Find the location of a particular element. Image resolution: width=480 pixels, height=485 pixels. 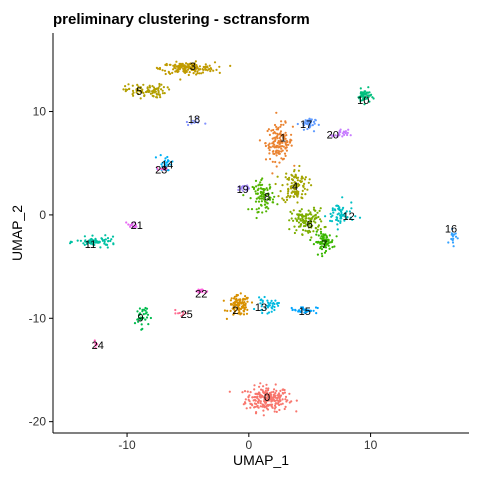

cluster-8-points is located at coordinates (260, 198).